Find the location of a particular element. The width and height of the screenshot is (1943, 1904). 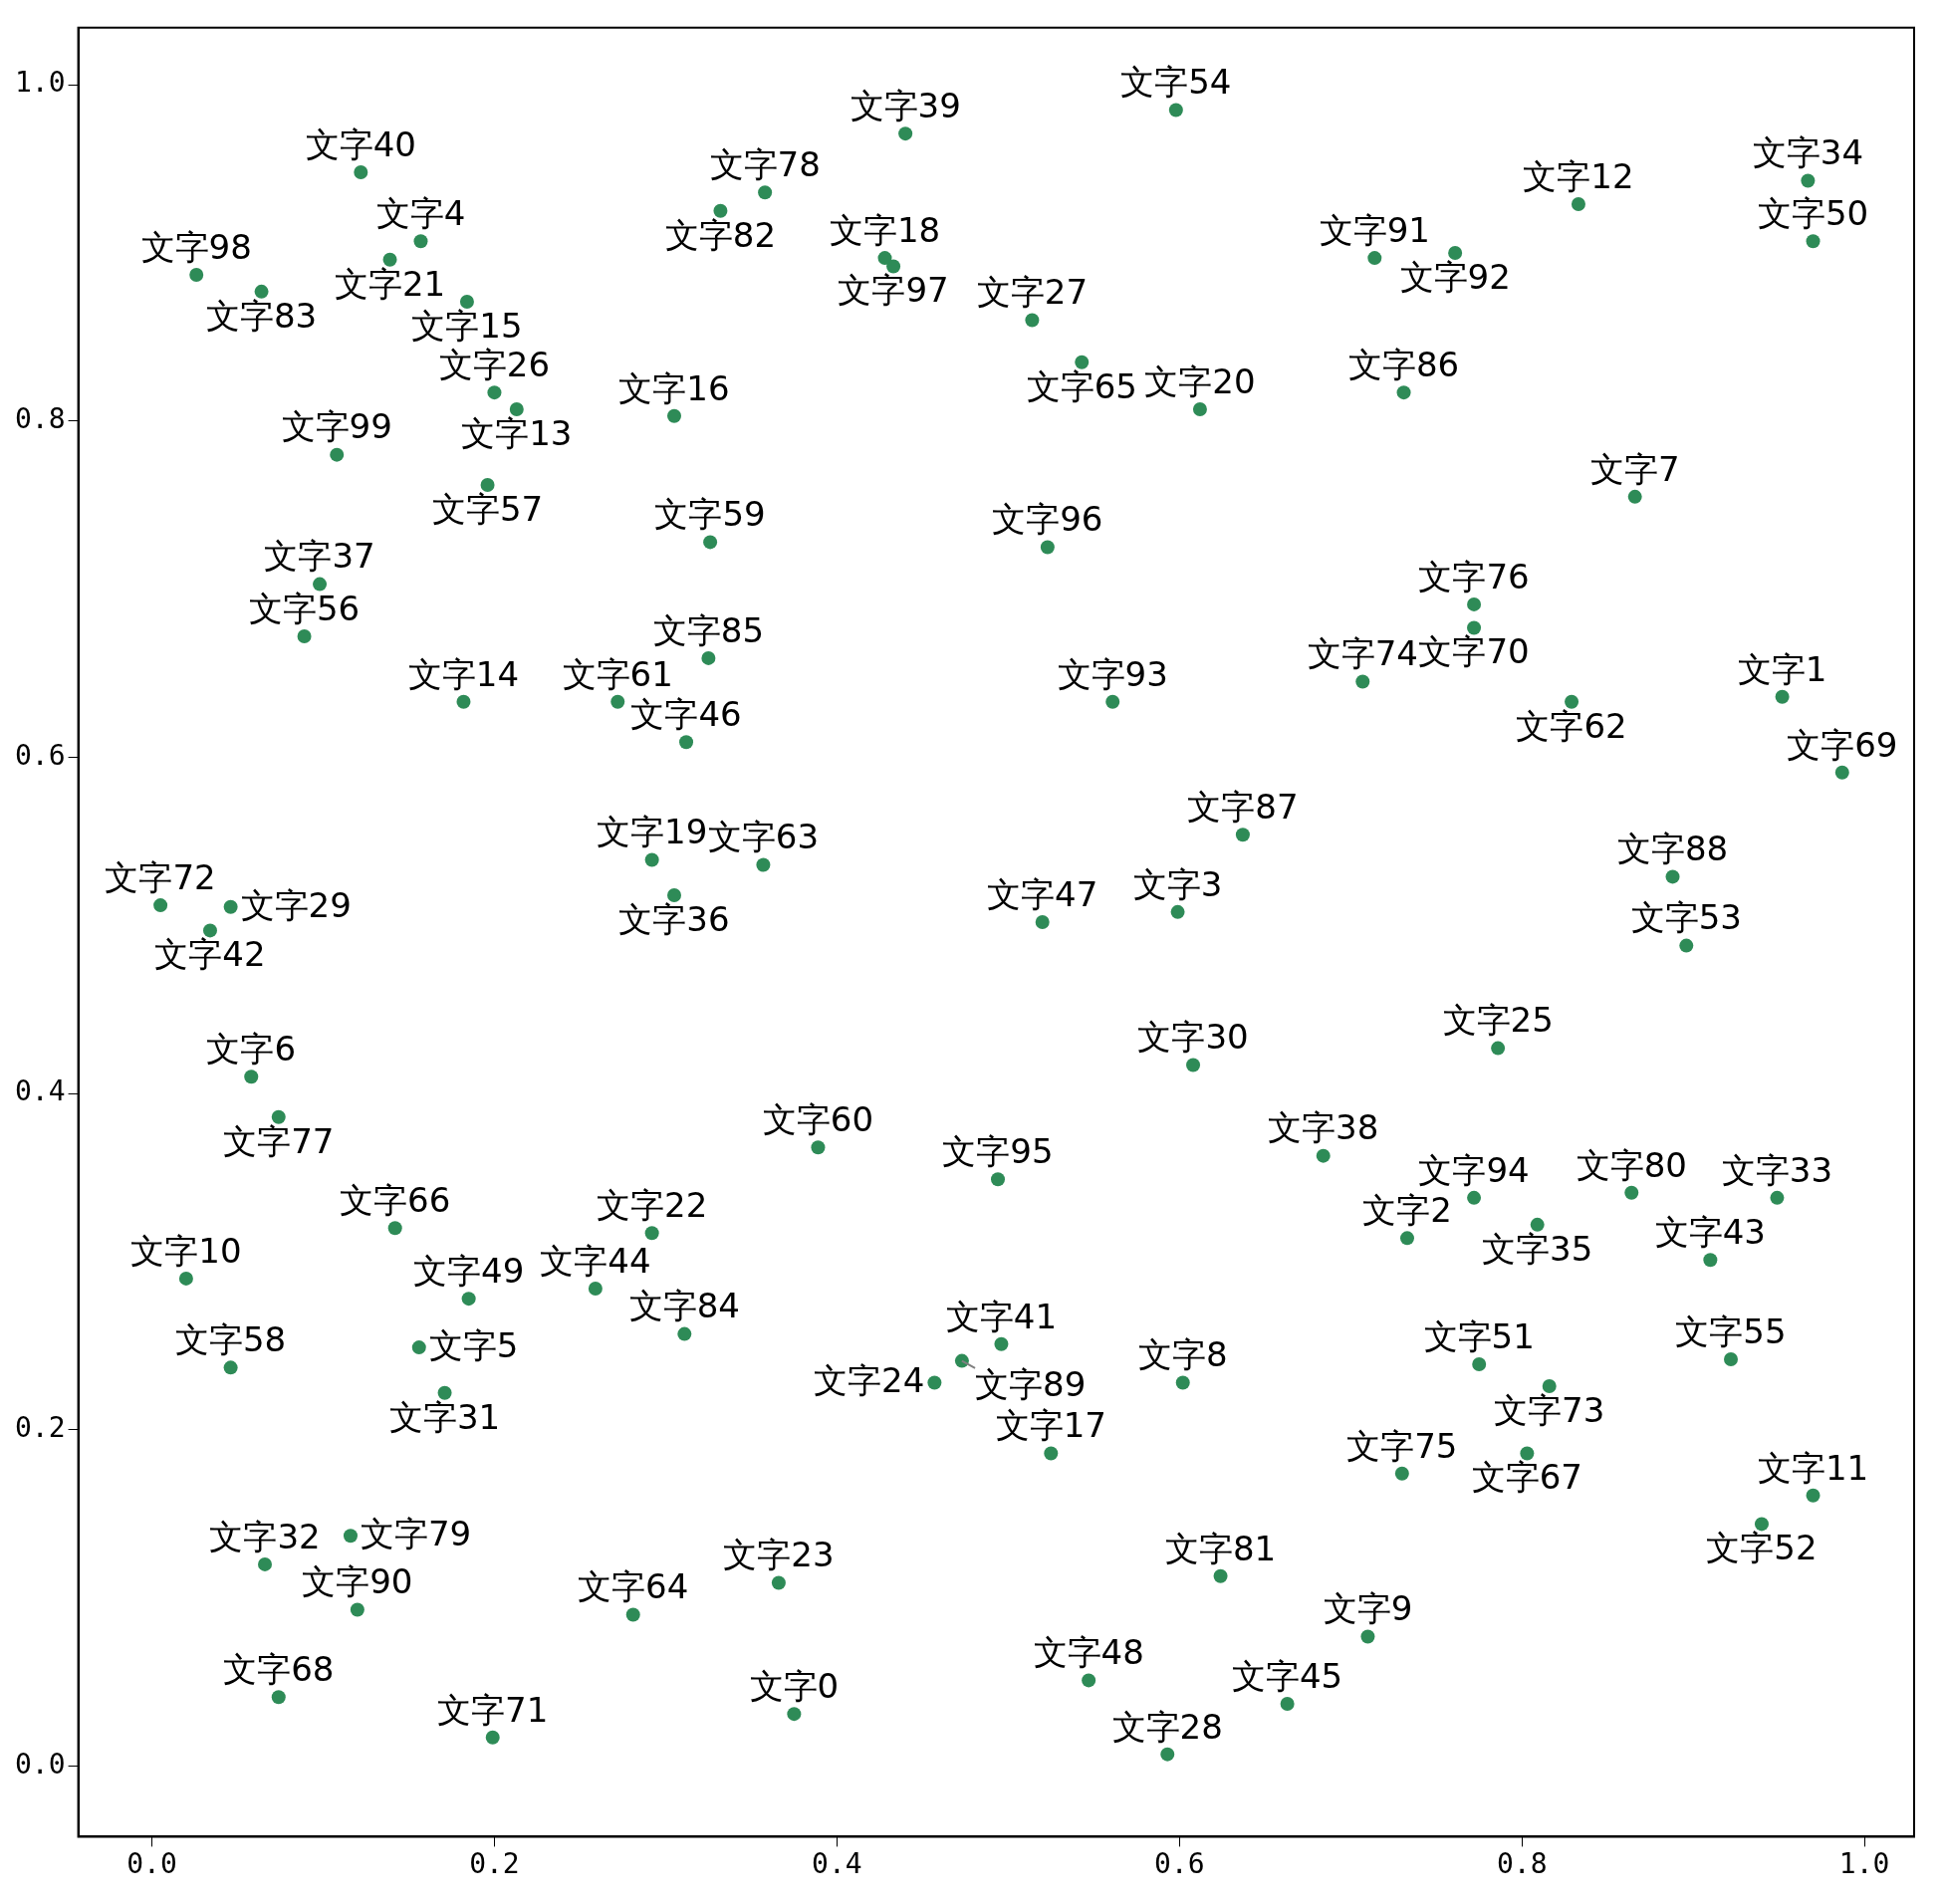

annotation: 文字29 is located at coordinates (296, 905).